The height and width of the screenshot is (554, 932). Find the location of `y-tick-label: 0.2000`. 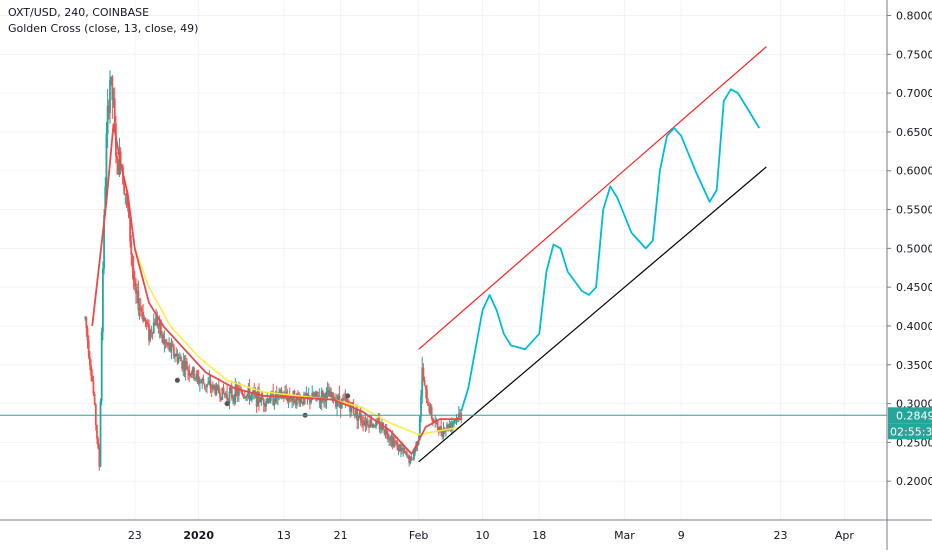

y-tick-label: 0.2000 is located at coordinates (914, 481).